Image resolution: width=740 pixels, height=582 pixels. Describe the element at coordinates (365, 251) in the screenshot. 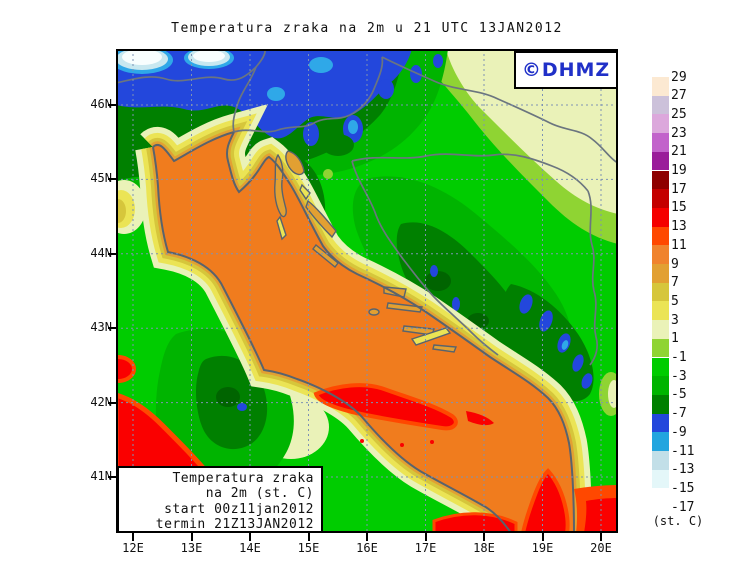

I see `dalmatian-islands` at that location.